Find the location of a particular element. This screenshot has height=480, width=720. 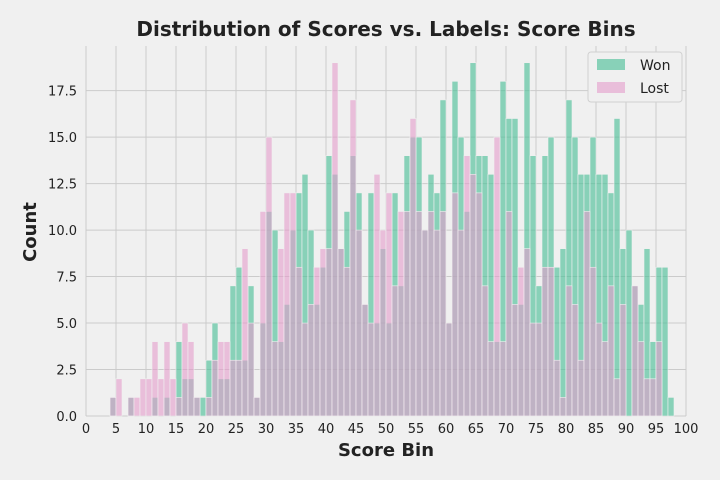

y-axis-title: Count is located at coordinates (30, 232).